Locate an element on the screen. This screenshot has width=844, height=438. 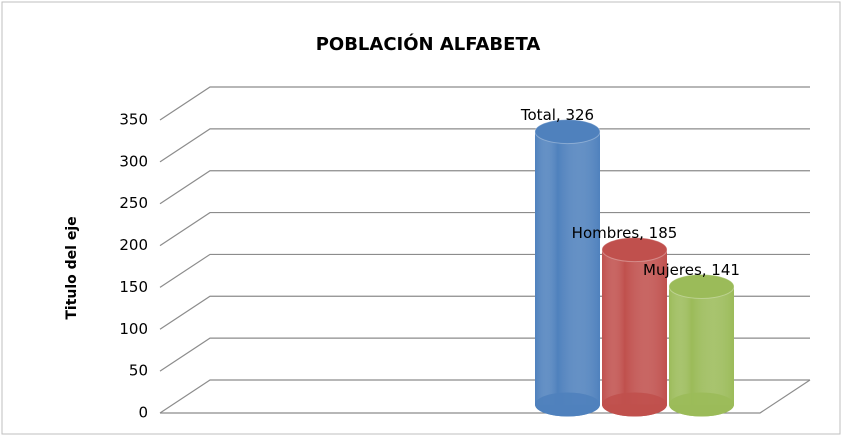
y-tick-label: 200 is located at coordinates (133, 245).